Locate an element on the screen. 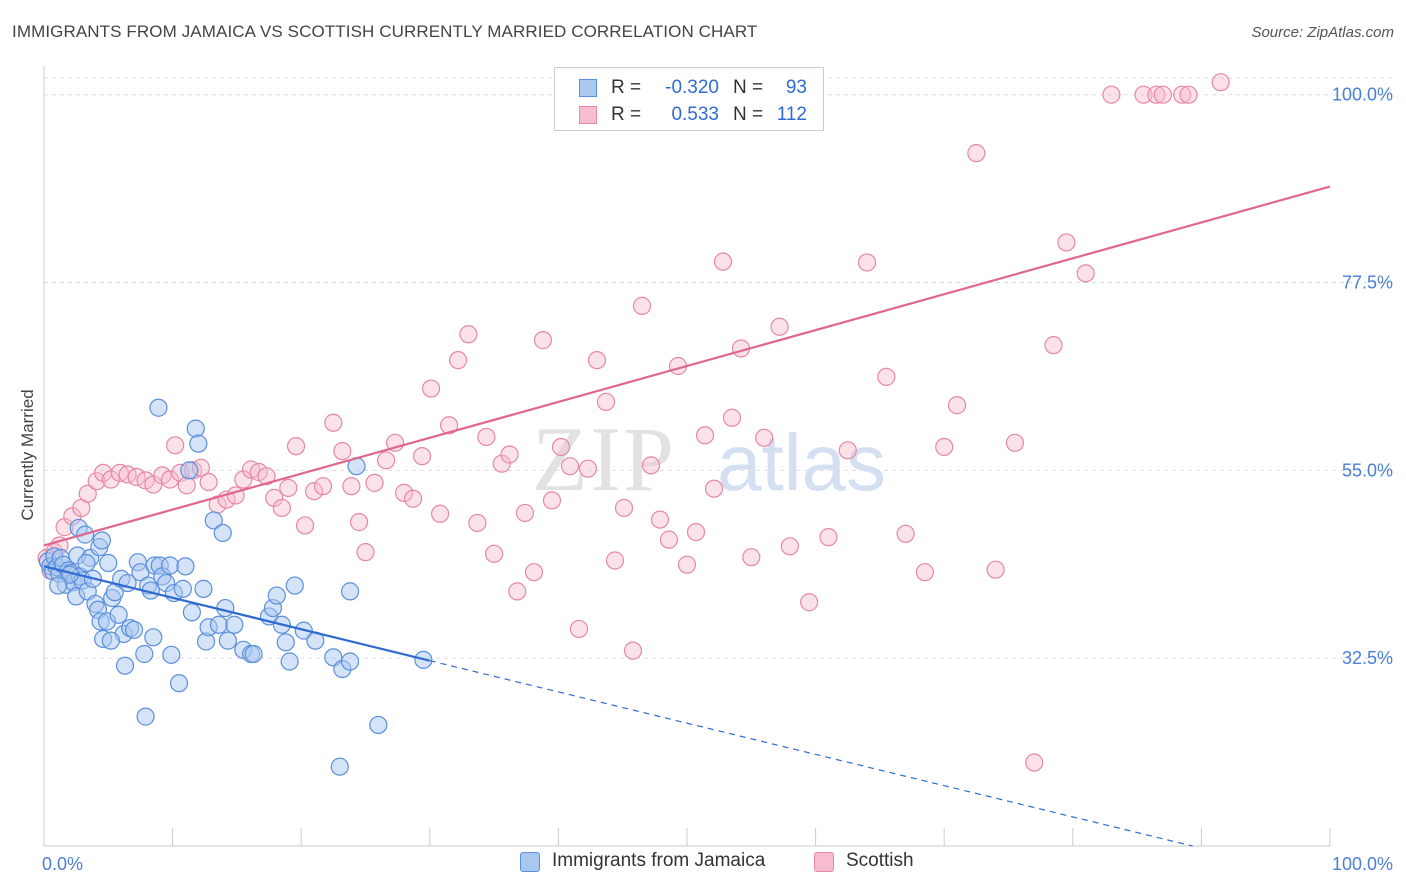 This screenshot has width=1406, height=892. stats-box: R = -0.320 N = 93 R = 0.533 N = 112 is located at coordinates (689, 99).